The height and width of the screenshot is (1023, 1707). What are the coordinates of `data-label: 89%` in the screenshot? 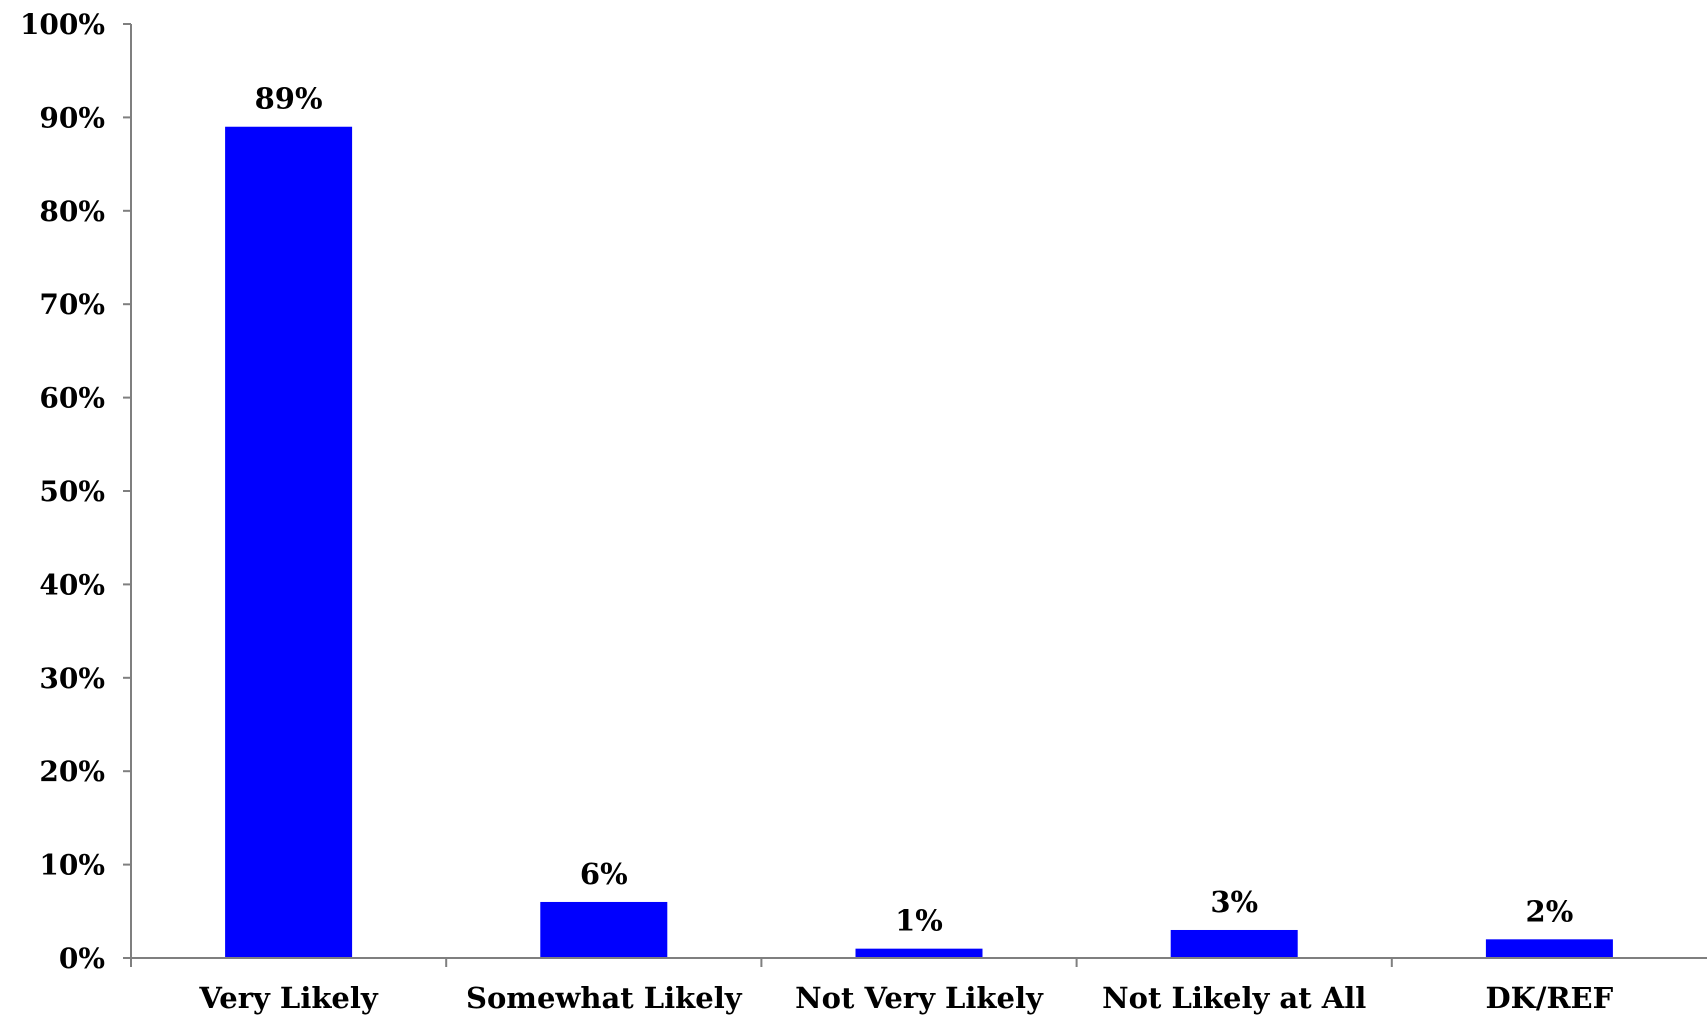 It's located at (289, 99).